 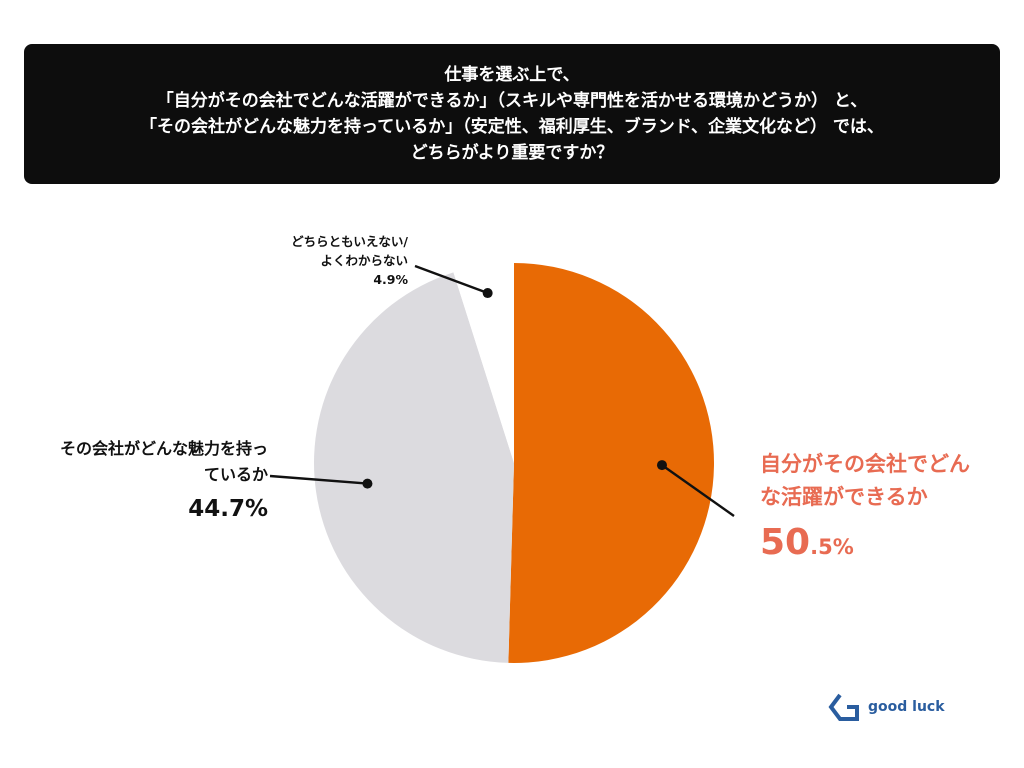 I want to click on label-activity-line-1: 自分がその会社でどん, so click(x=865, y=464).